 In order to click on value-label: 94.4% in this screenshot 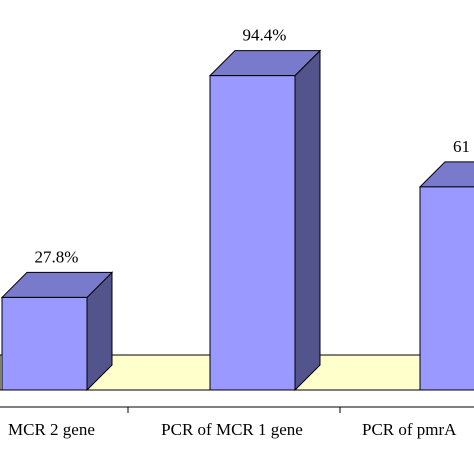, I will do `click(265, 35)`.